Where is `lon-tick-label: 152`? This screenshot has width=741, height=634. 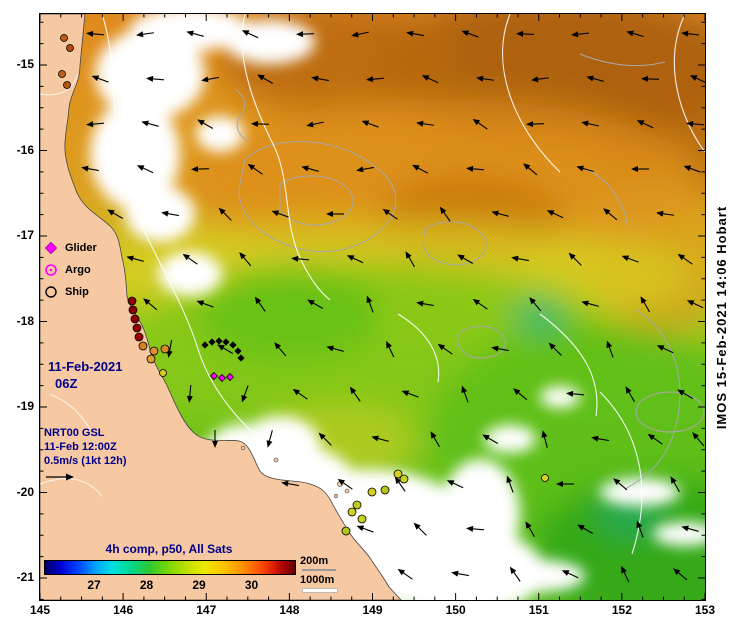
lon-tick-label: 152 is located at coordinates (621, 610).